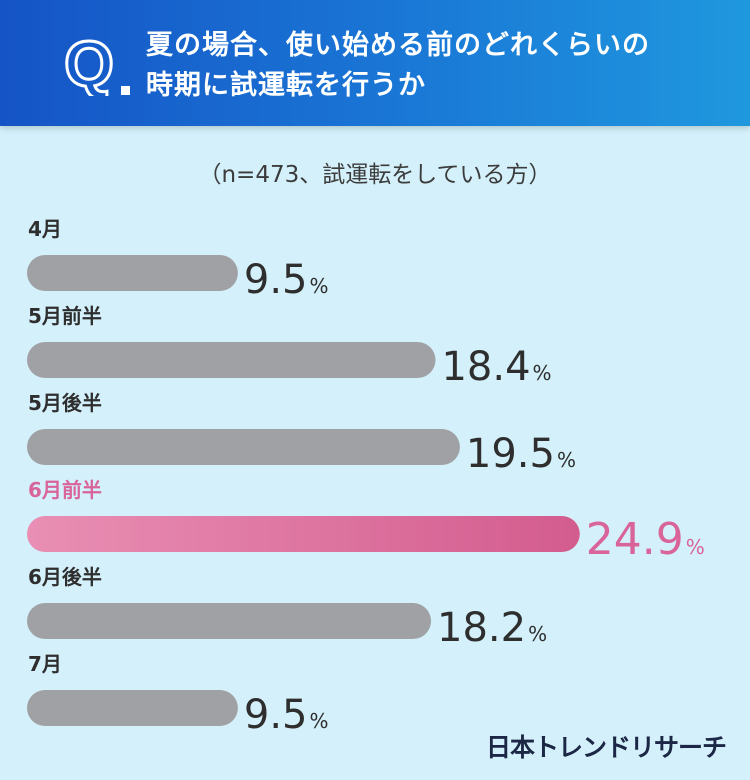  Describe the element at coordinates (606, 747) in the screenshot. I see `brand-logo: 日本トレンドリサーチ` at that location.